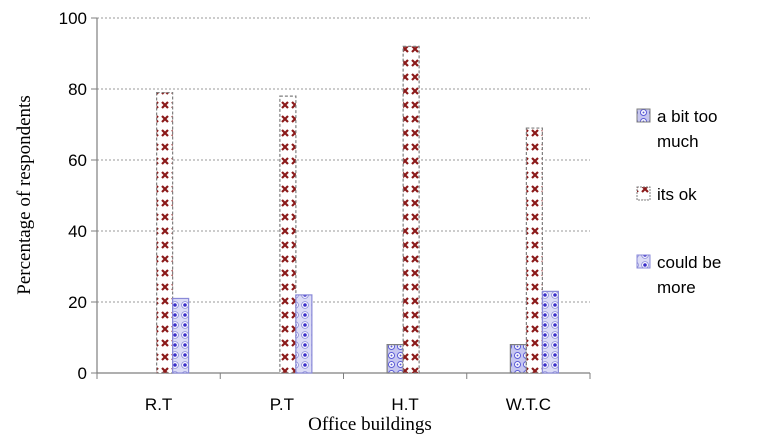 Image resolution: width=767 pixels, height=441 pixels. What do you see at coordinates (24, 194) in the screenshot?
I see `y-axis-title: Percentage of respondents` at bounding box center [24, 194].